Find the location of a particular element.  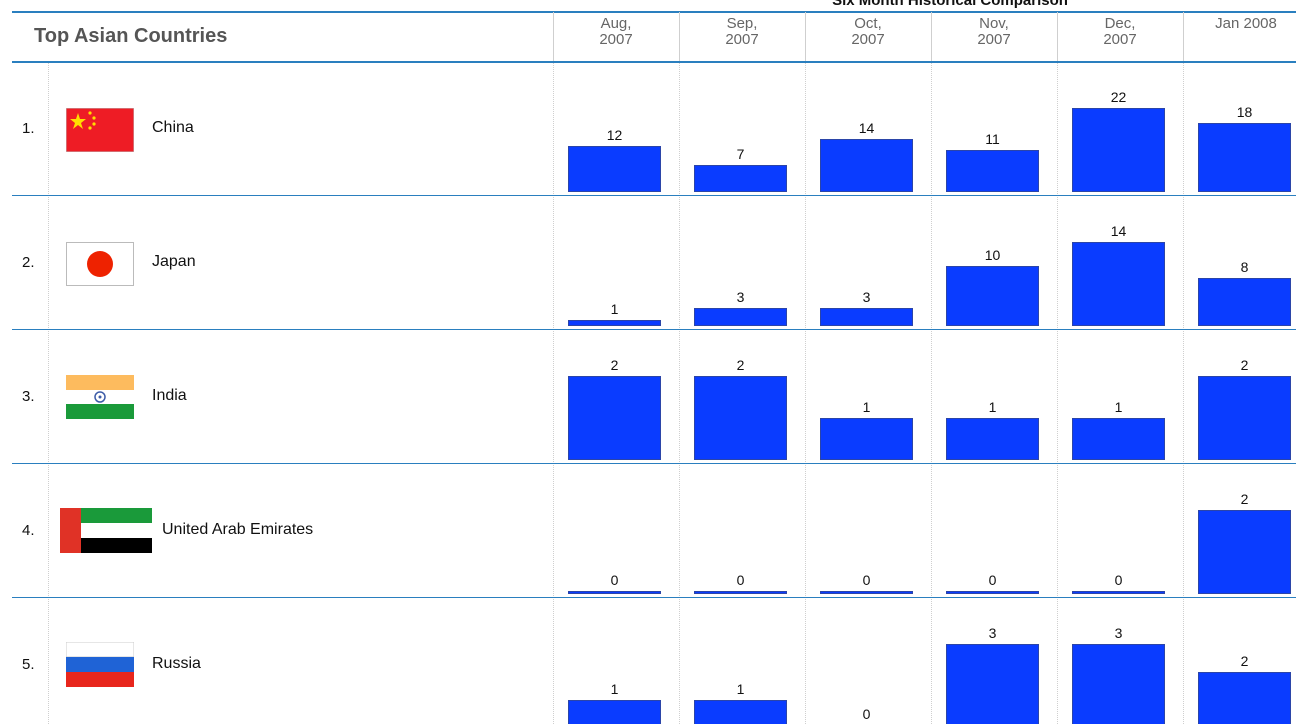

rank: 5. is located at coordinates (28, 664).